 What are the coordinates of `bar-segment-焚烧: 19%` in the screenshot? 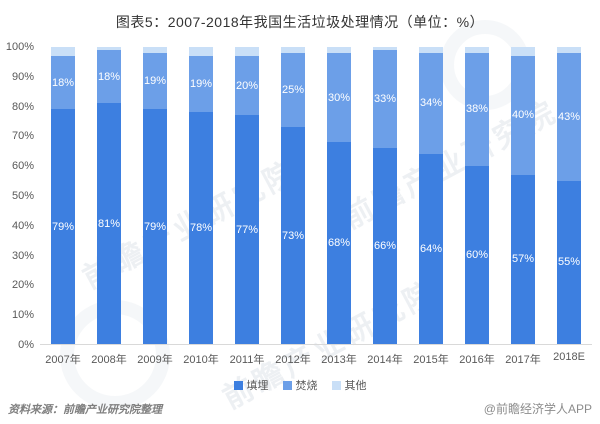 It's located at (155, 81).